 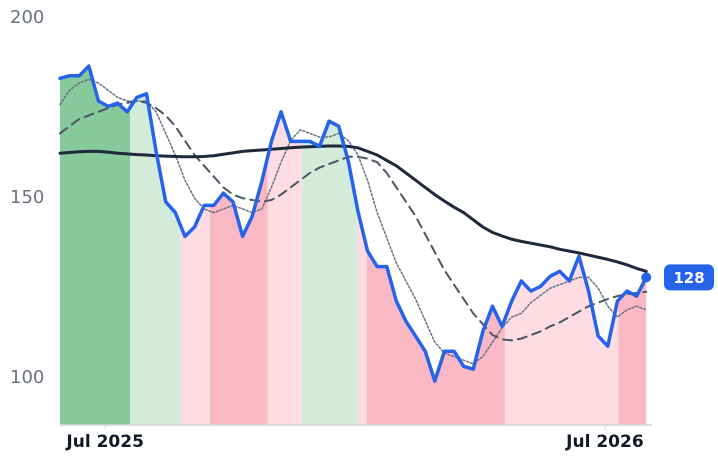 I want to click on last-value-badge, so click(x=689, y=277).